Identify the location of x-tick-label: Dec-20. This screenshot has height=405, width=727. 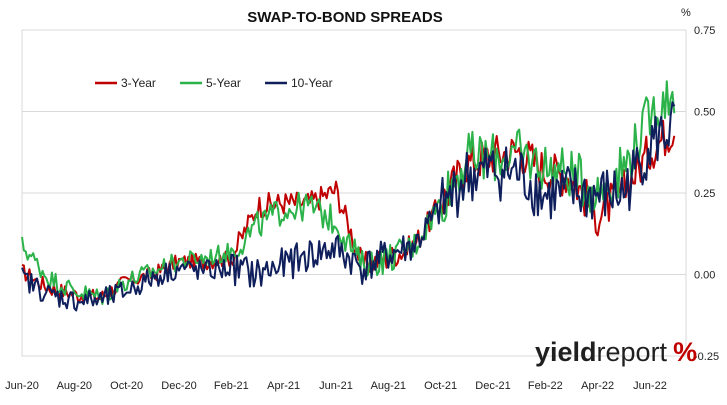
(178, 386).